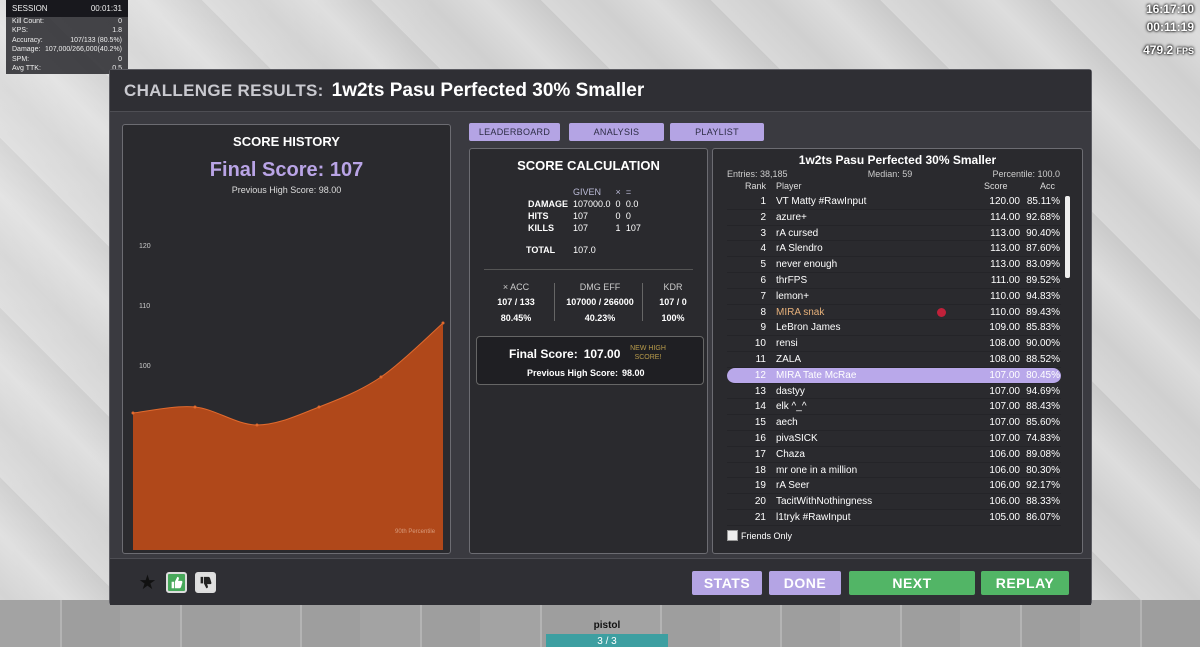 The height and width of the screenshot is (647, 1200). Describe the element at coordinates (1043, 391) in the screenshot. I see `row-acc: 94.69%` at that location.